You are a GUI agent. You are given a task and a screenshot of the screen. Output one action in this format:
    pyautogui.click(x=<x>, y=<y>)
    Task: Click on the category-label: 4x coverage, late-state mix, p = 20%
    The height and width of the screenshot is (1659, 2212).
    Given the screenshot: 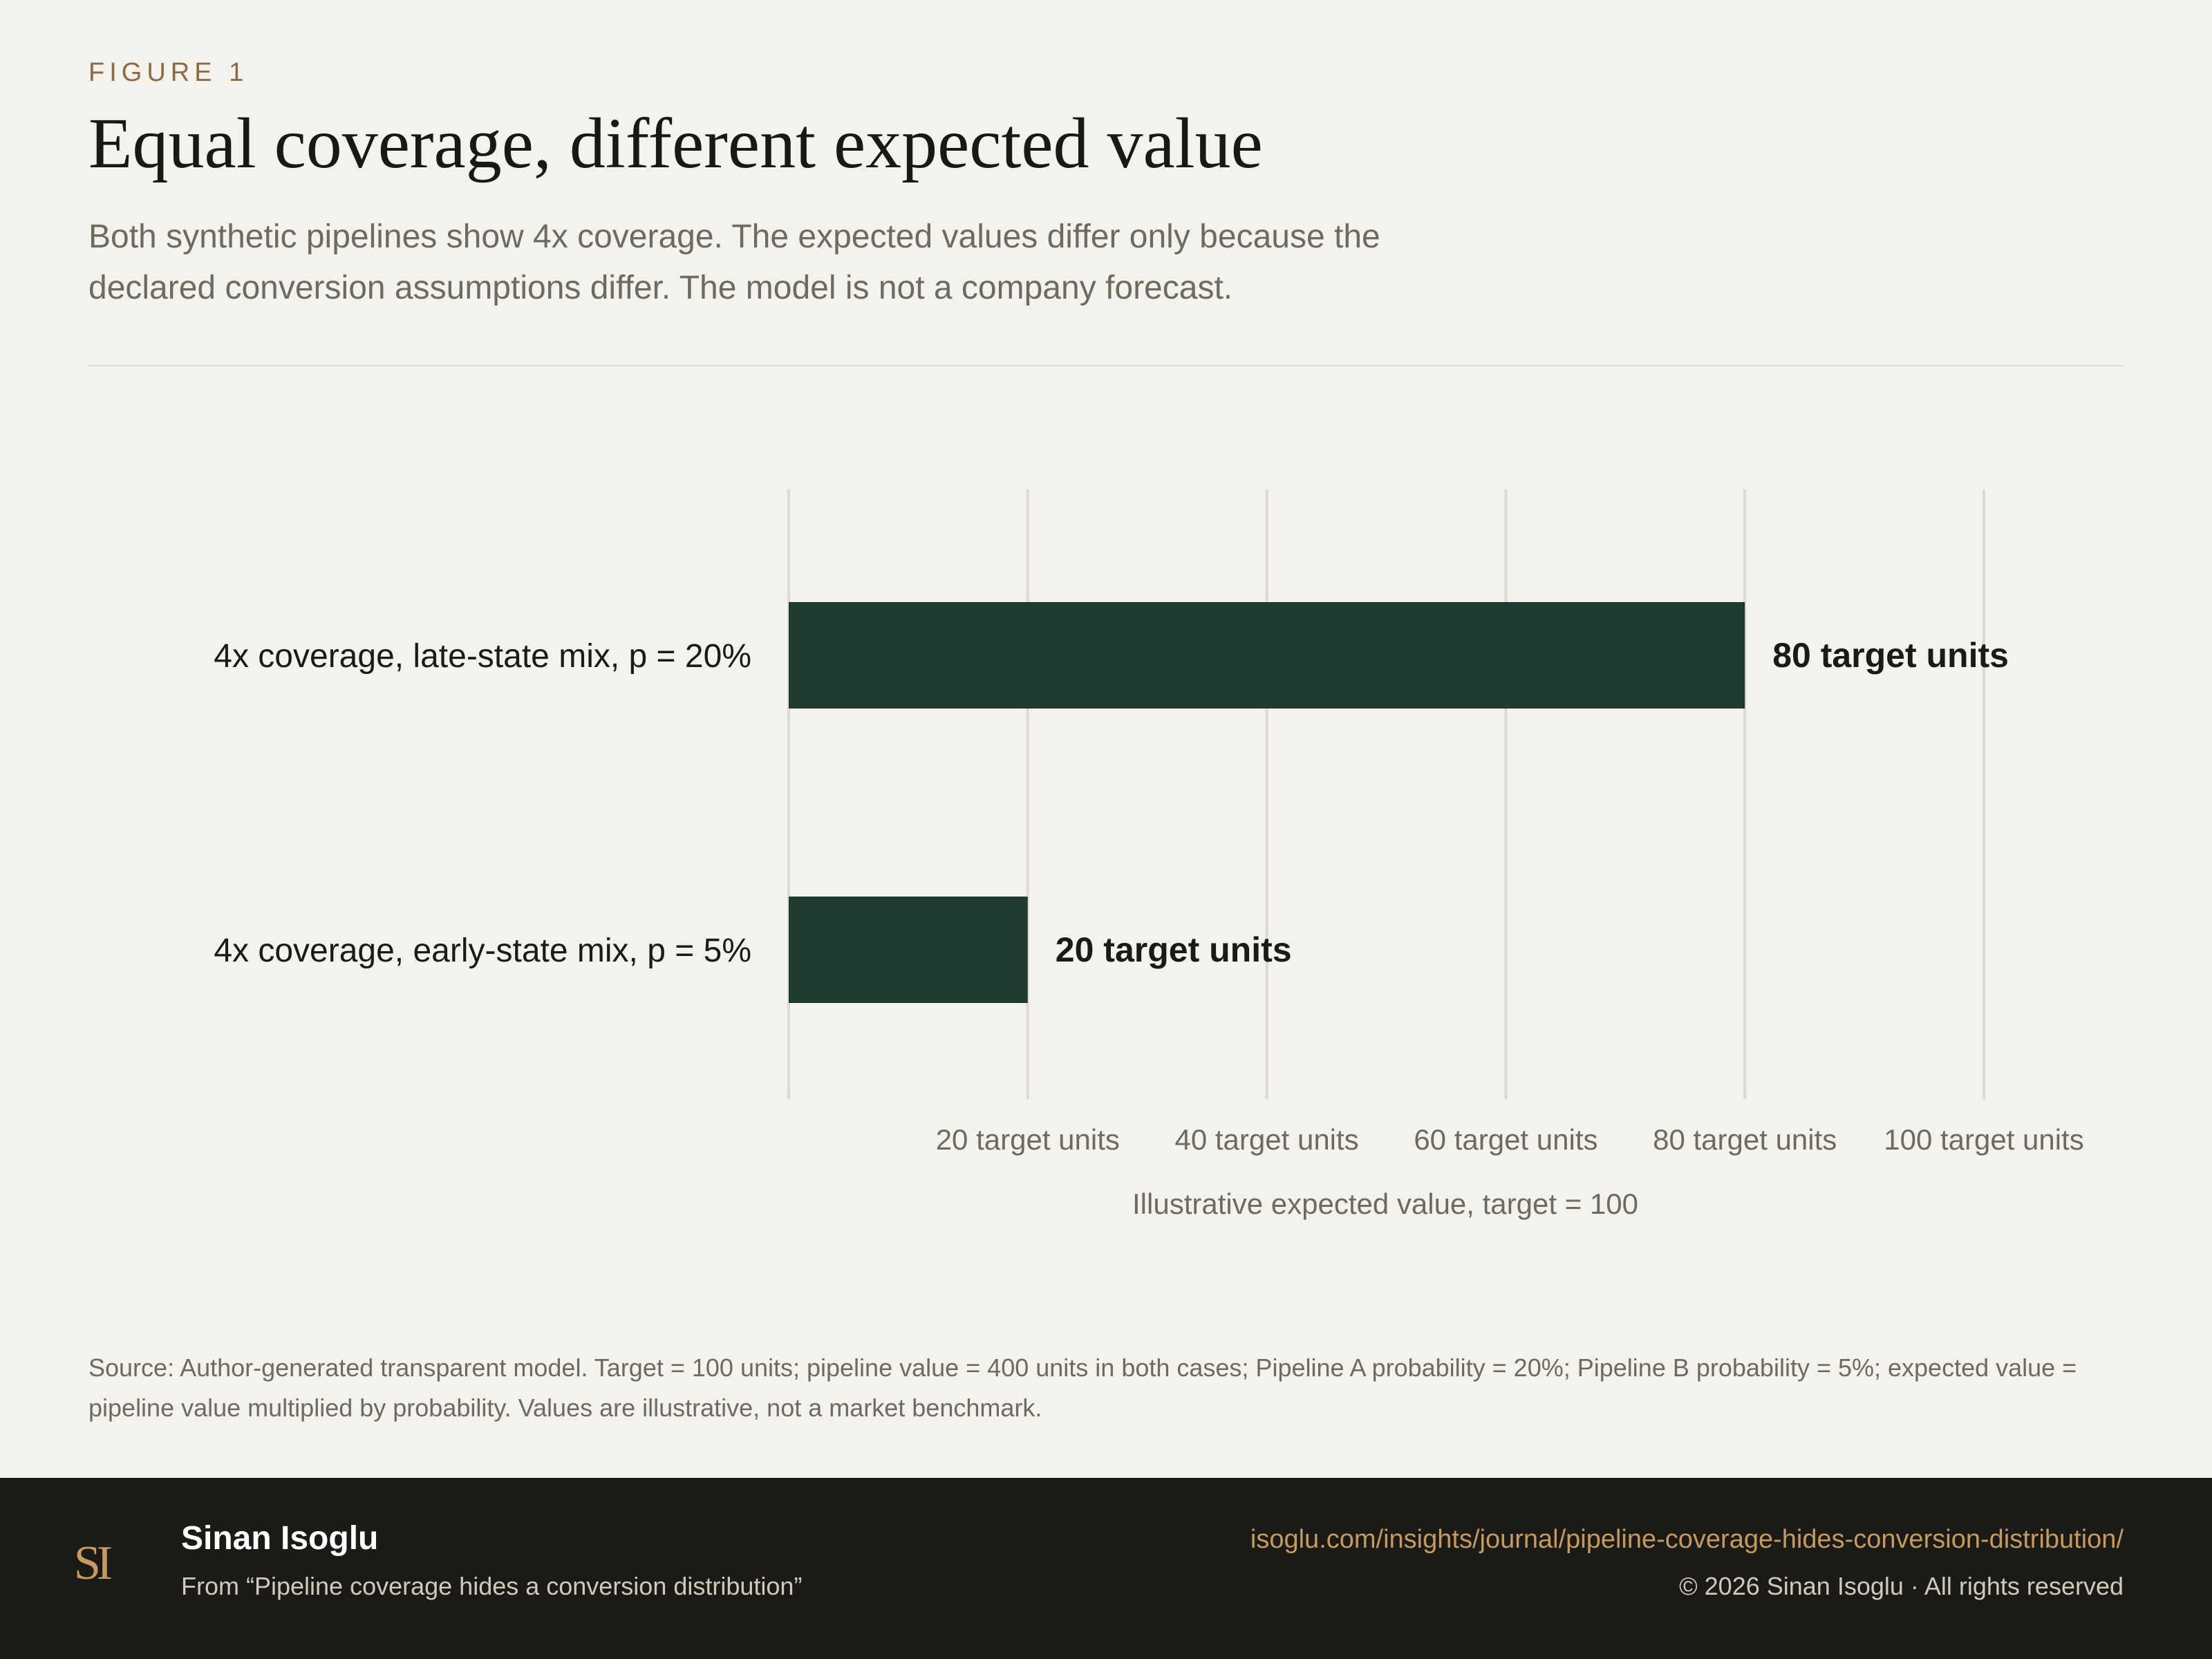 What is the action you would take?
    pyautogui.click(x=482, y=656)
    